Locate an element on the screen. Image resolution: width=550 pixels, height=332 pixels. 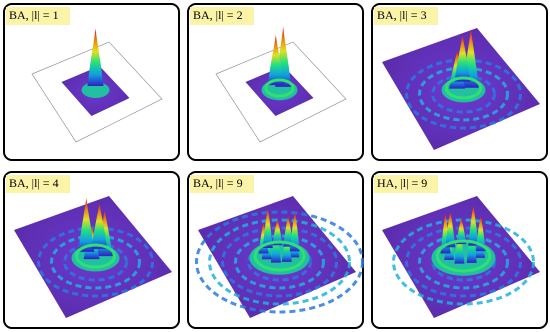
panel-label: BA, |l| = 1 is located at coordinates (34, 15).